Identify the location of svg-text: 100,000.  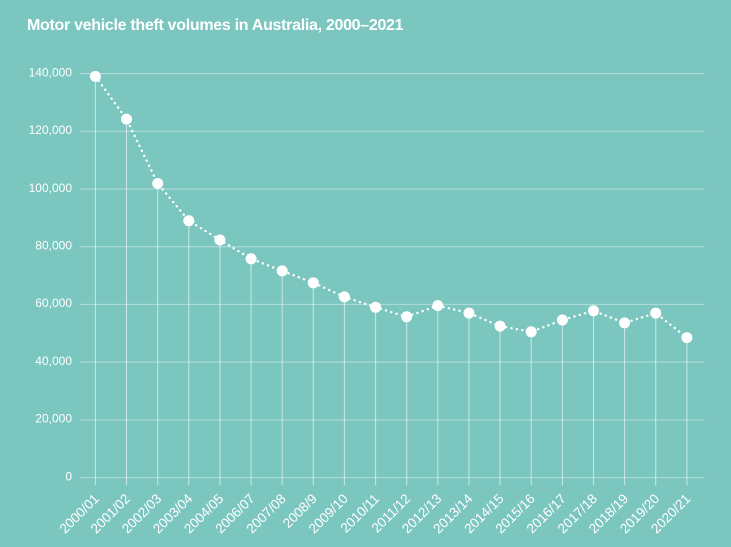
(51, 188).